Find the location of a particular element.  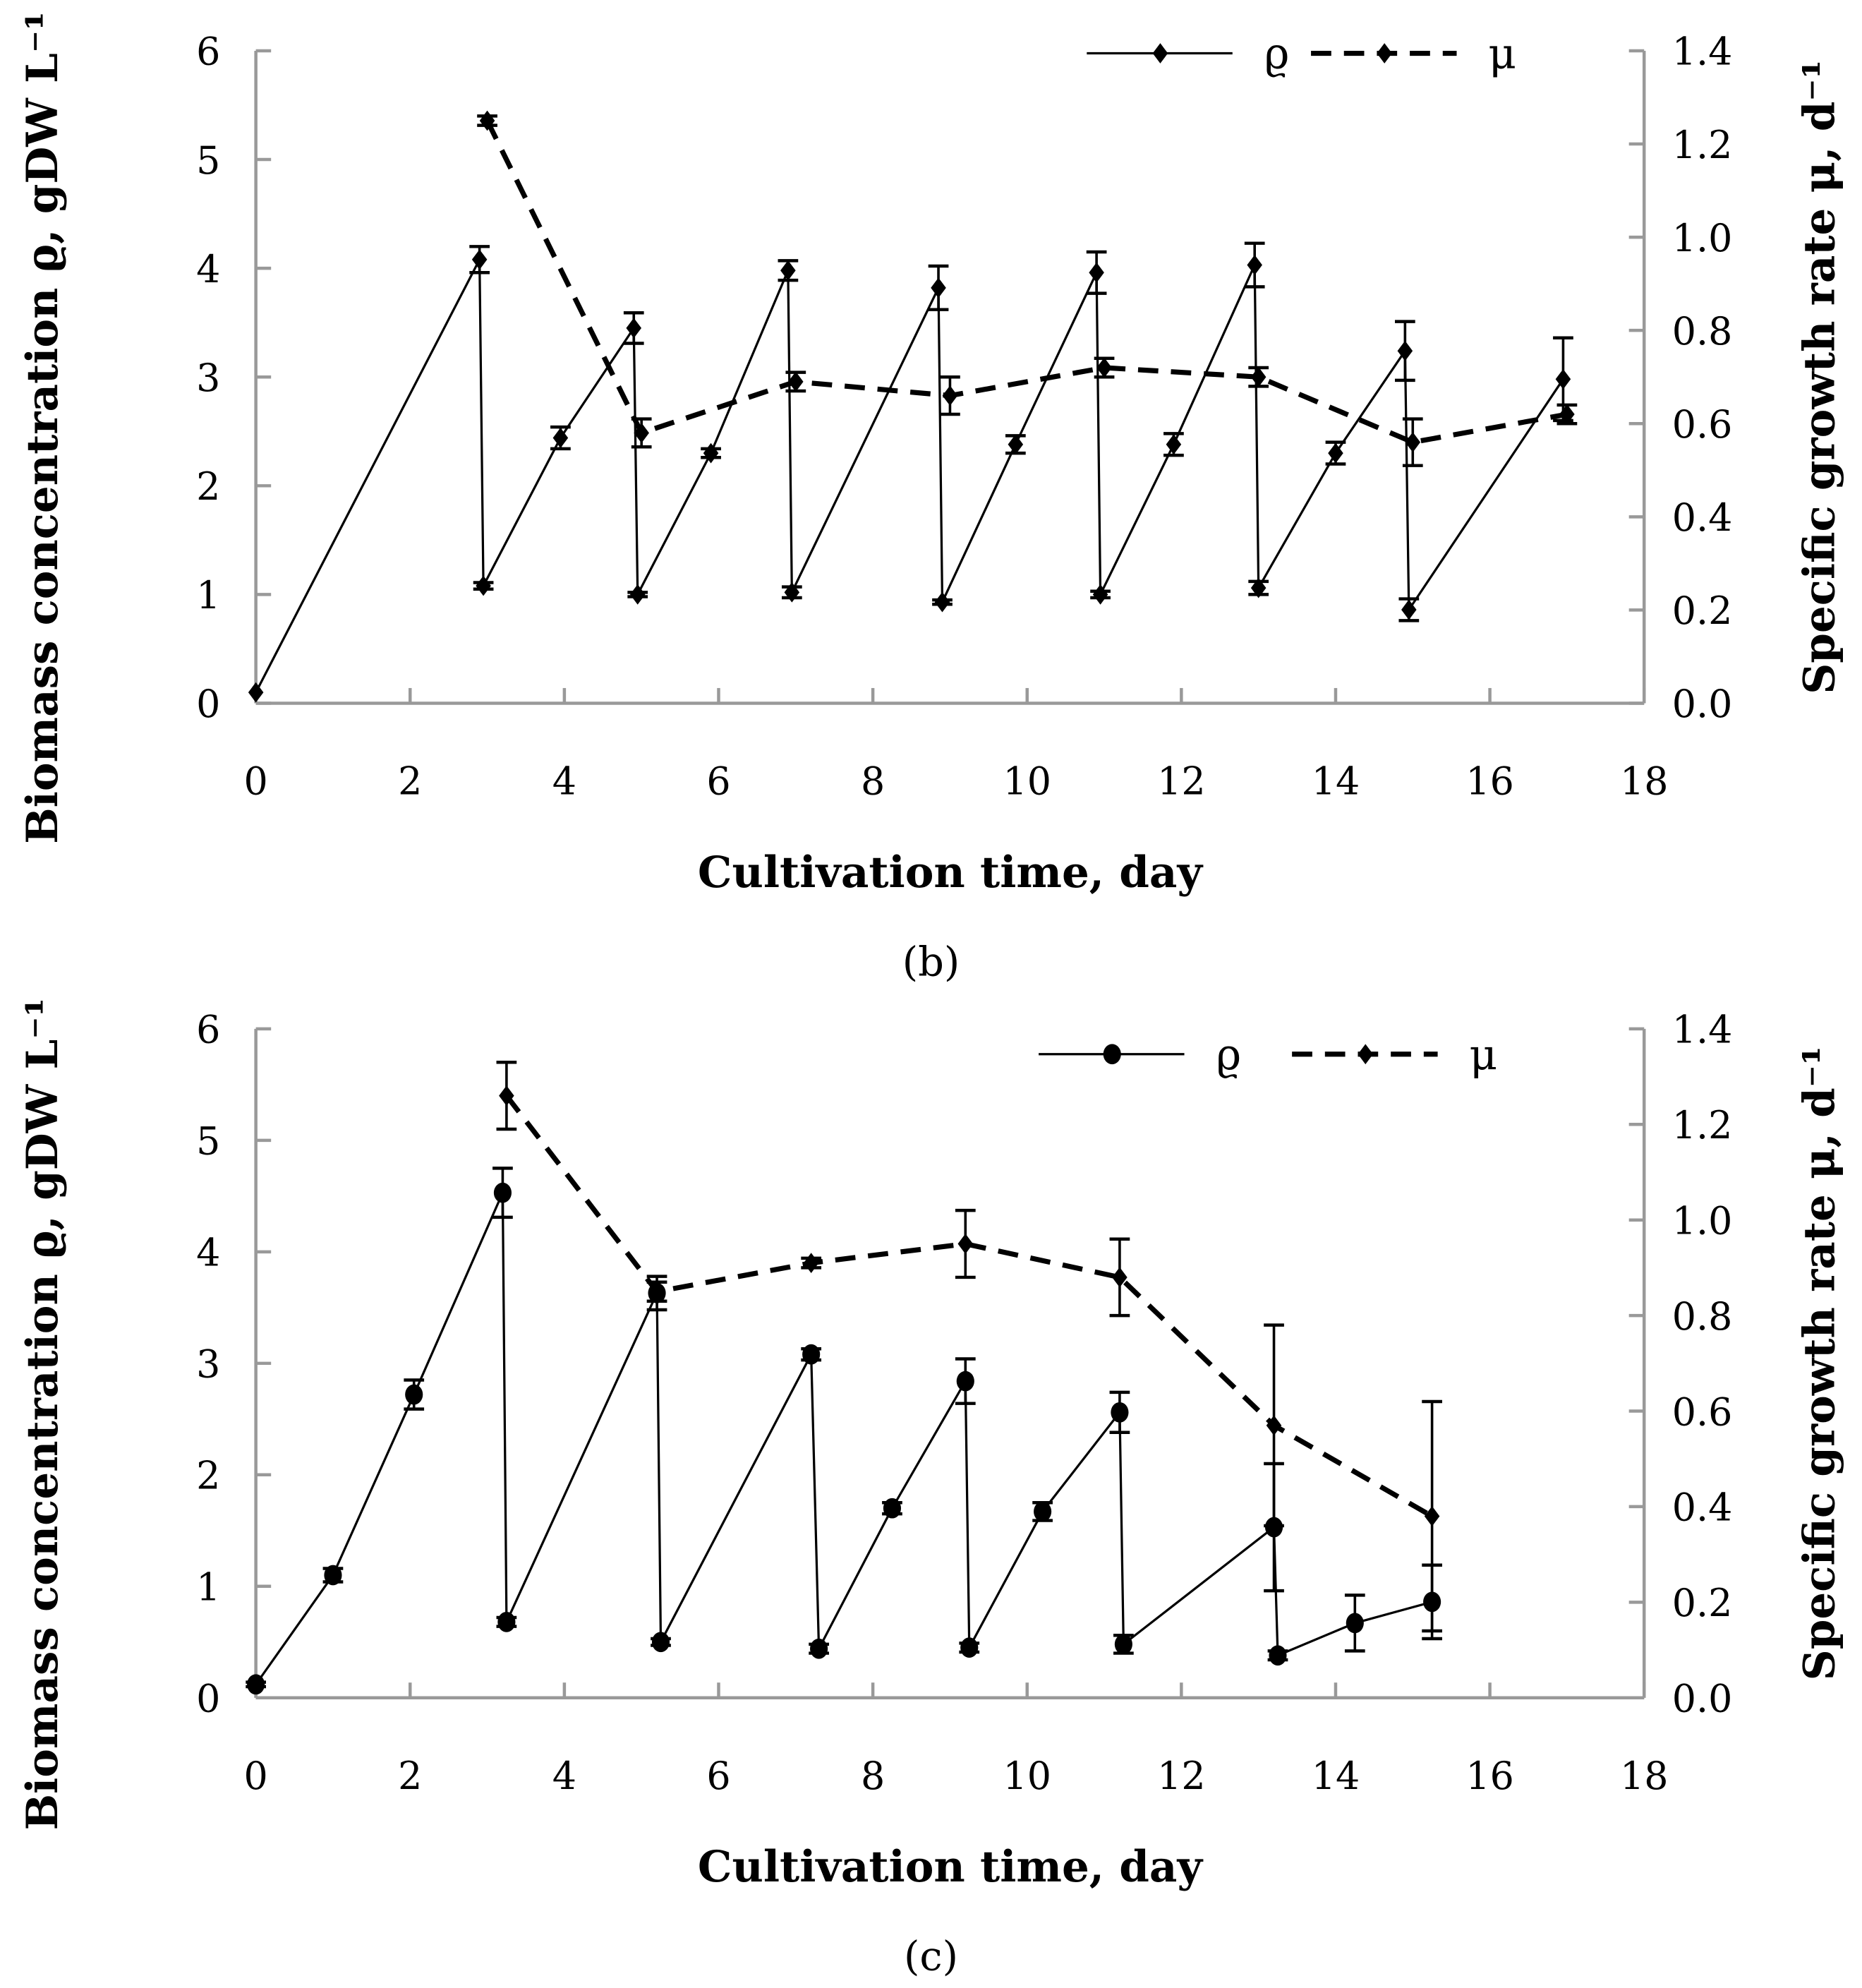

y2-tick-label: 0.2 is located at coordinates (1702, 1603).